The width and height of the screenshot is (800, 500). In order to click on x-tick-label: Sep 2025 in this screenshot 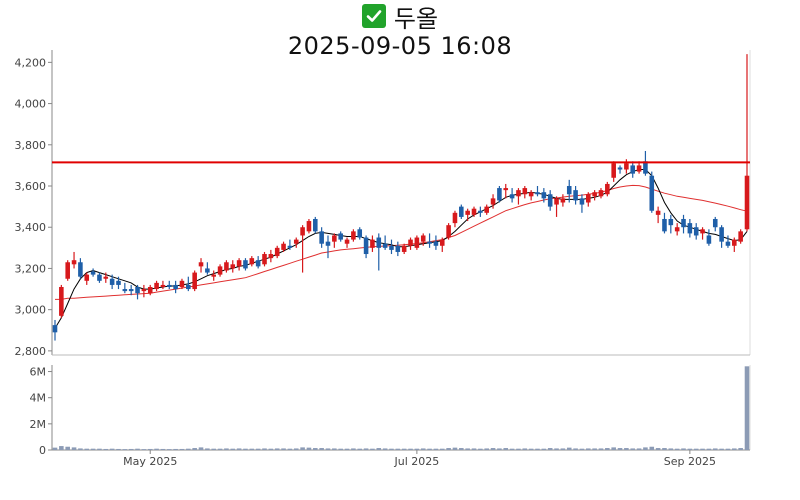, I will do `click(690, 461)`.